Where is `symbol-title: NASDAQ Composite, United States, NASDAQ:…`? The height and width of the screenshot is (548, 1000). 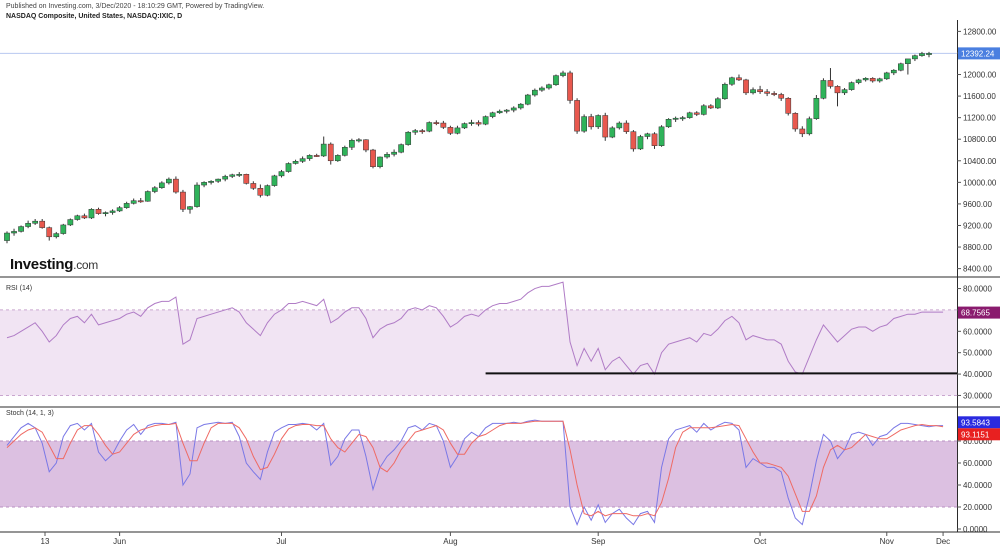 symbol-title: NASDAQ Composite, United States, NASDAQ:… is located at coordinates (94, 16).